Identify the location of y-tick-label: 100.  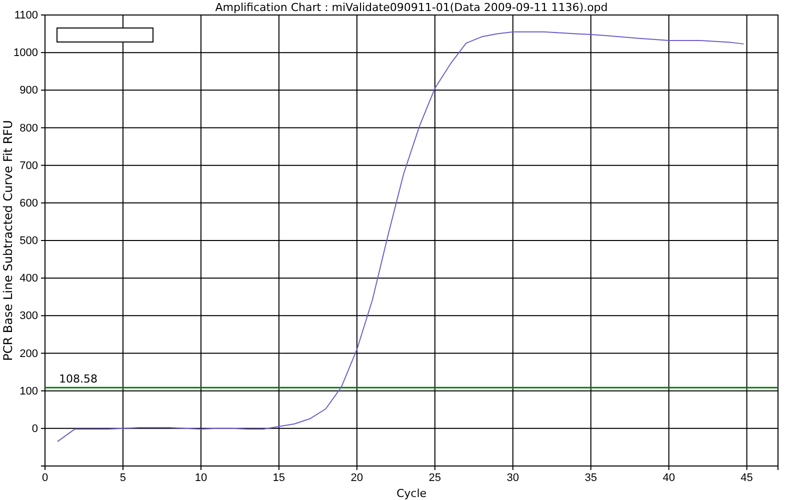
(29, 391).